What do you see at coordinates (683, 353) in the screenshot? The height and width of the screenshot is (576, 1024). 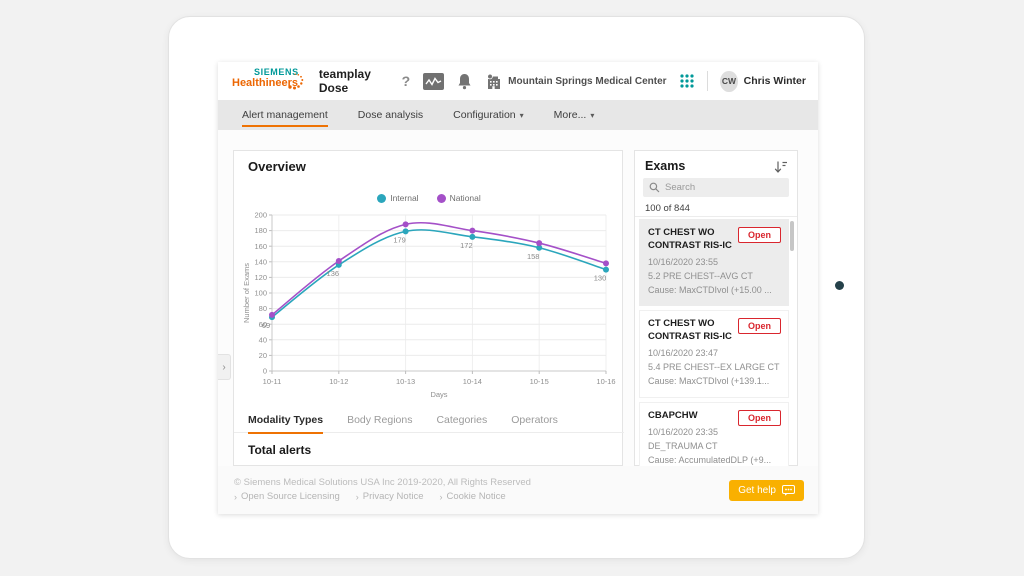 I see `exam-datetime: 10/16/2020 23:47` at bounding box center [683, 353].